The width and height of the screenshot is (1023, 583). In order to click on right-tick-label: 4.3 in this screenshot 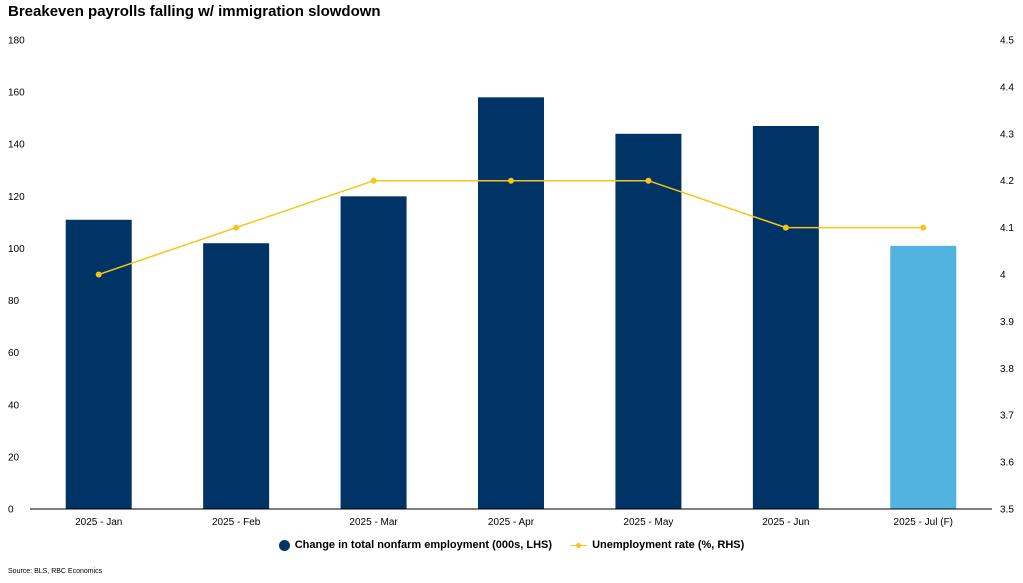, I will do `click(1007, 134)`.